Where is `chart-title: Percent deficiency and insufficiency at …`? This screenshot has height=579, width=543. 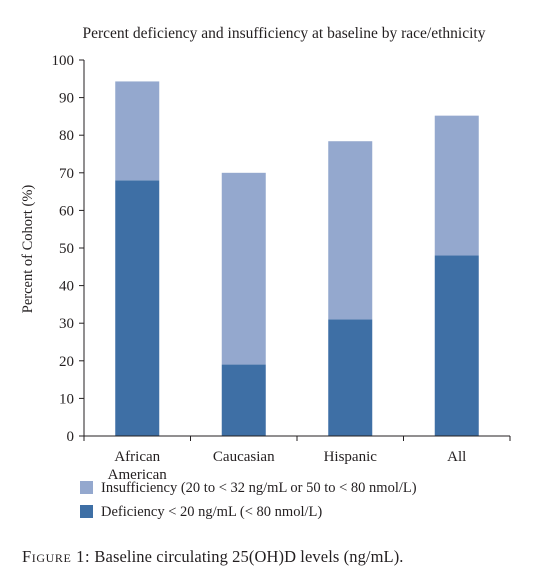 chart-title: Percent deficiency and insufficiency at … is located at coordinates (284, 33).